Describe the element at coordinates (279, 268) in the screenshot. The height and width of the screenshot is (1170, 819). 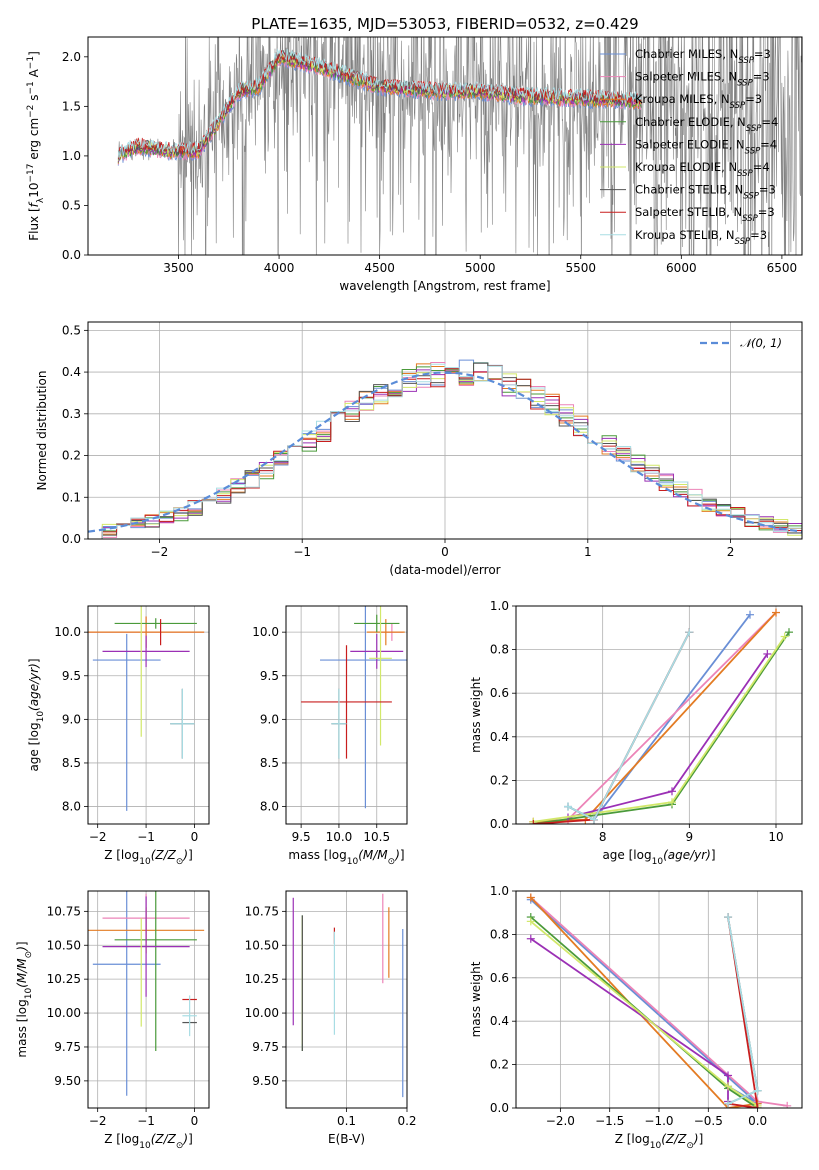
I see `x-tick-label: 4000` at that location.